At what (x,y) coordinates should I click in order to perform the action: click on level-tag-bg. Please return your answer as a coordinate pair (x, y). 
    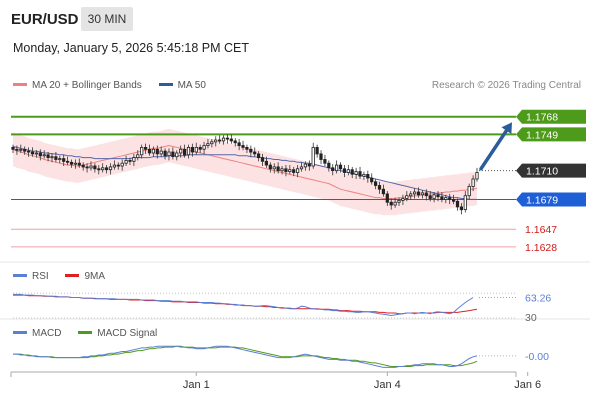
    Looking at the image, I should click on (551, 134).